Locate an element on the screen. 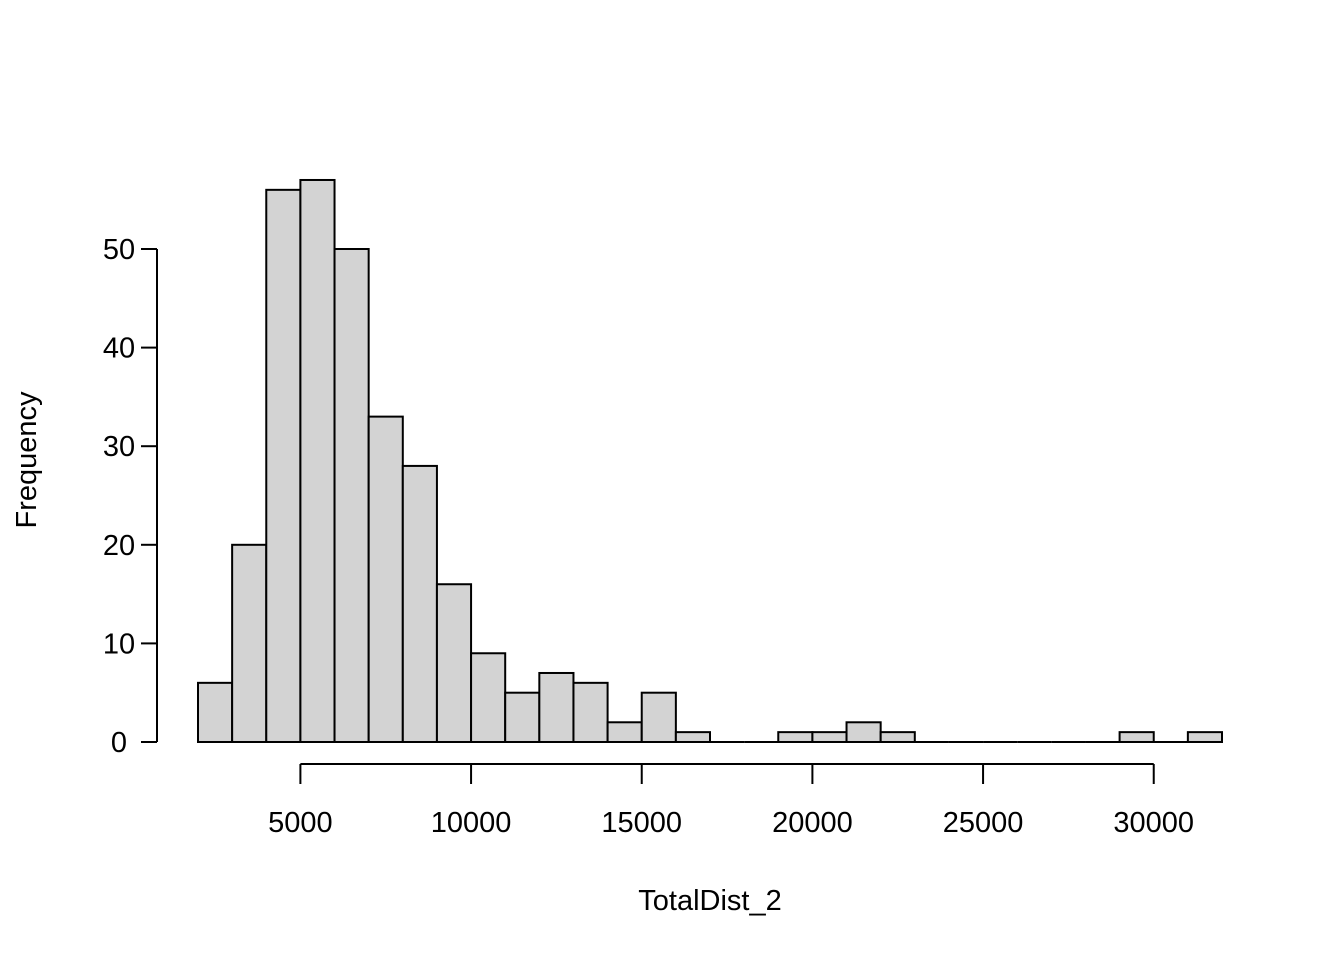  y-tick-label: 40 is located at coordinates (119, 349).